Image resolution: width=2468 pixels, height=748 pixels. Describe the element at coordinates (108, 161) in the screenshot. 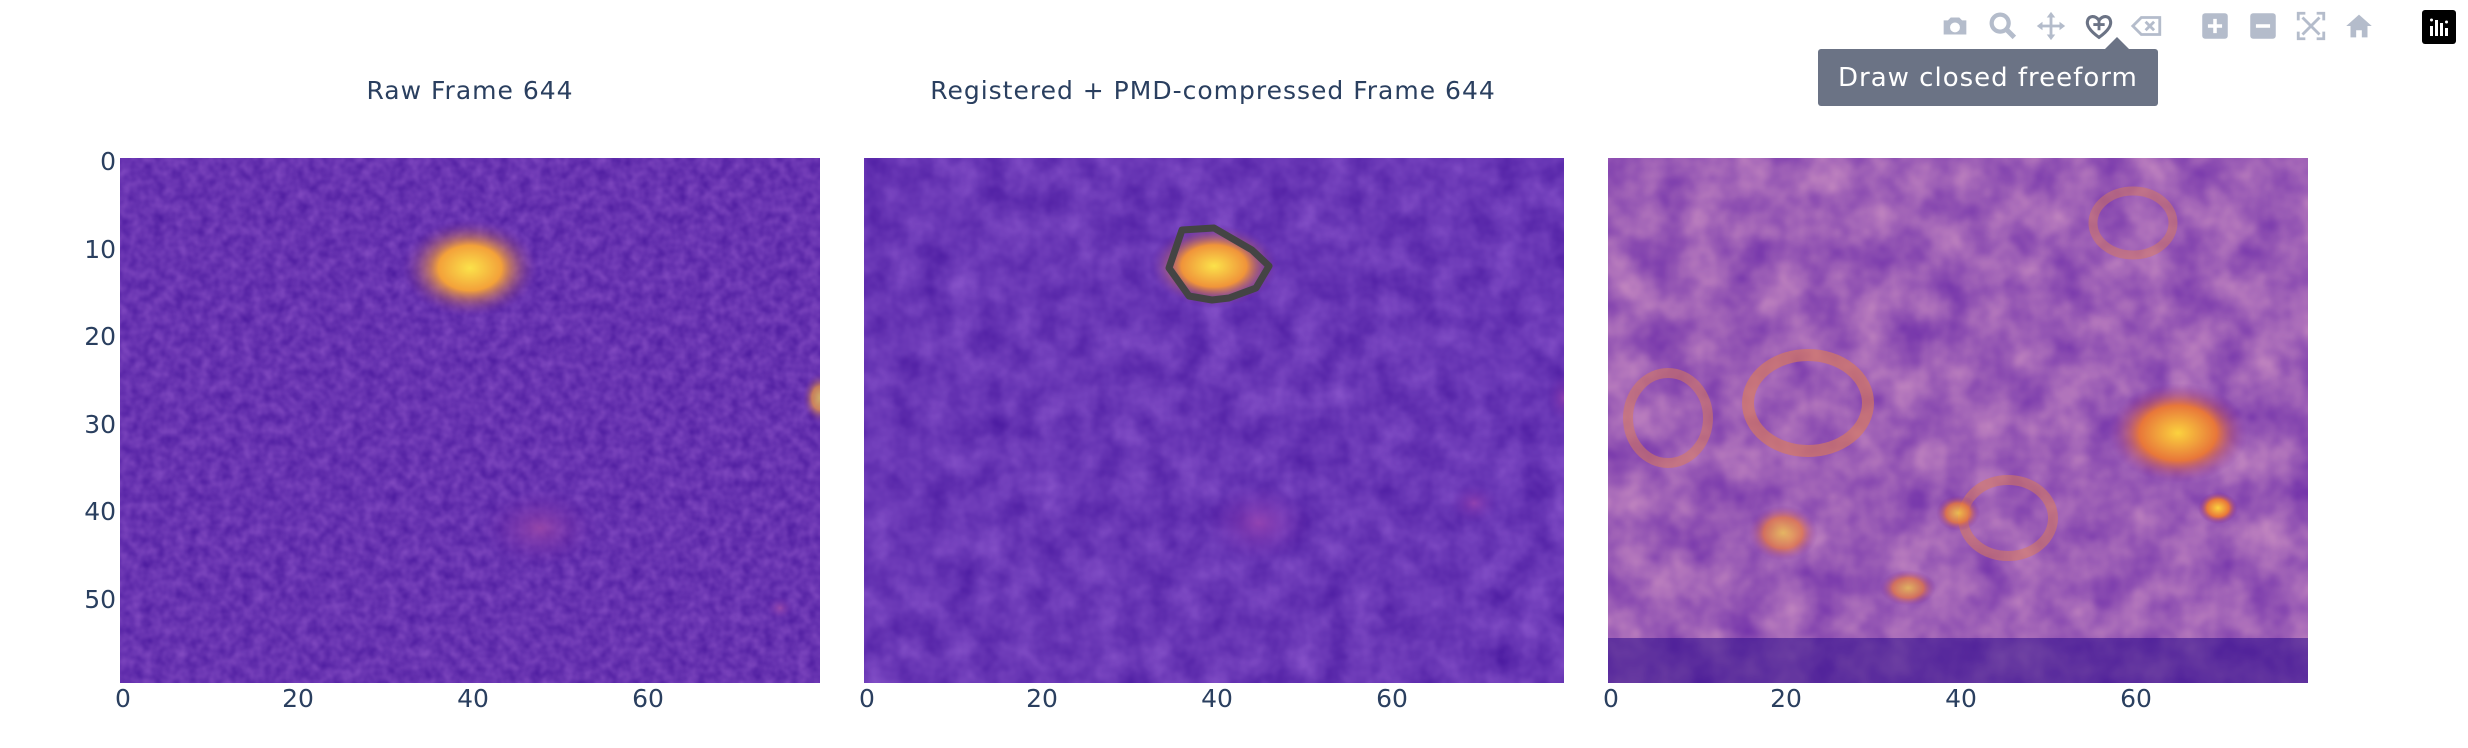

I see `y-tick-0: 0` at that location.